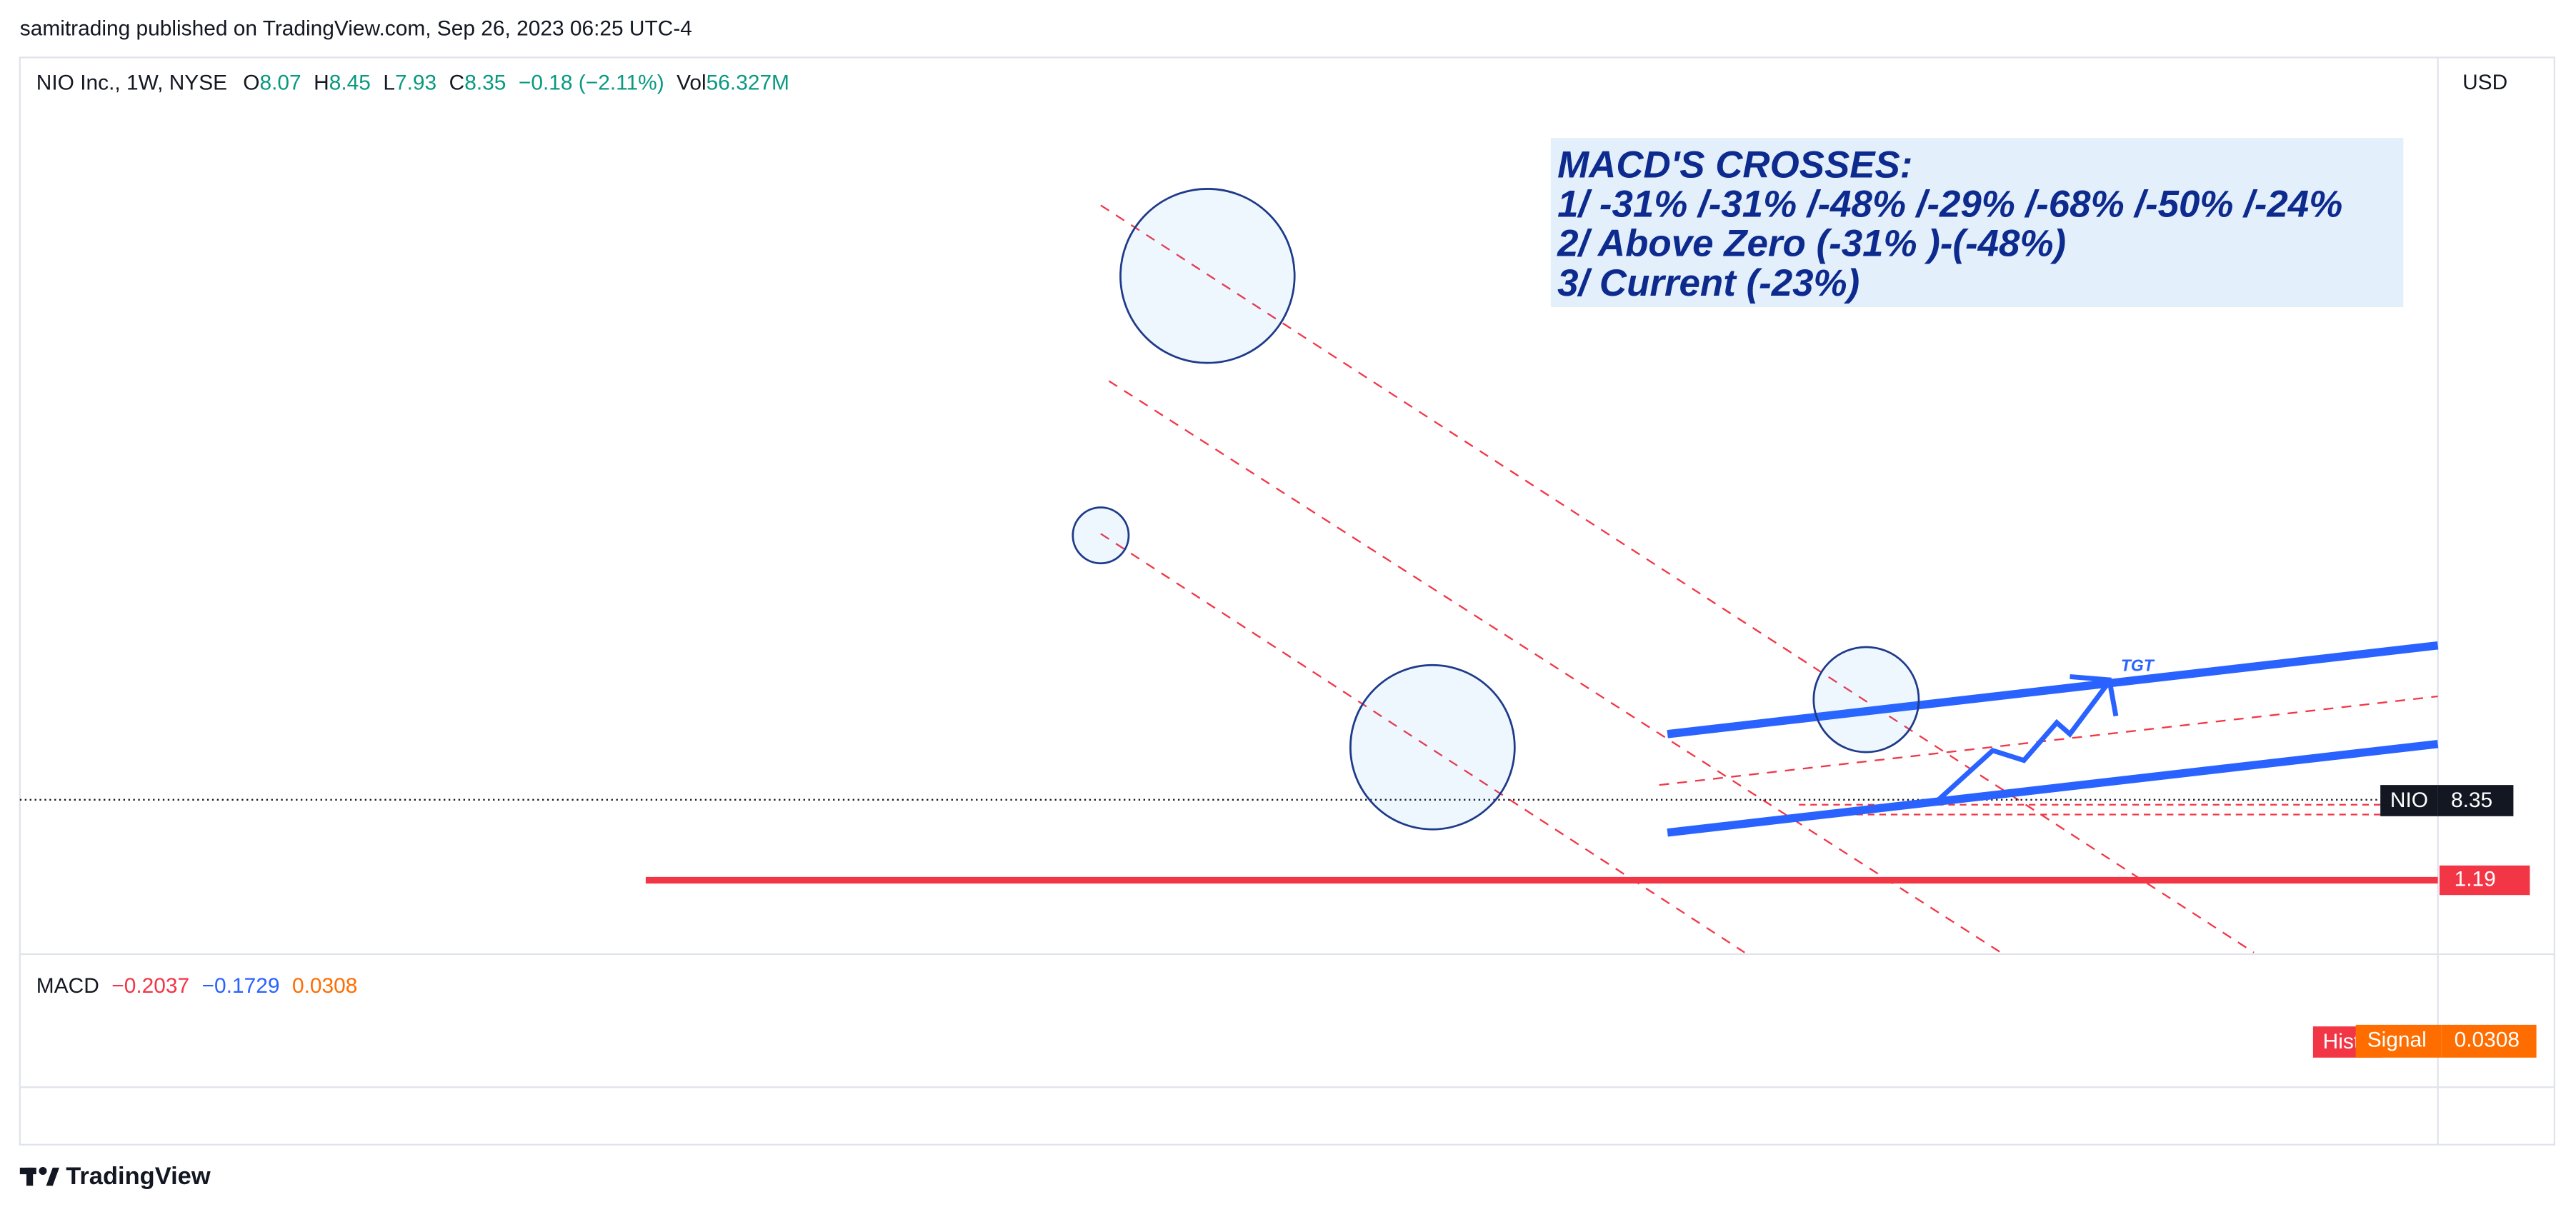  What do you see at coordinates (280, 82) in the screenshot?
I see `open: 8.07` at bounding box center [280, 82].